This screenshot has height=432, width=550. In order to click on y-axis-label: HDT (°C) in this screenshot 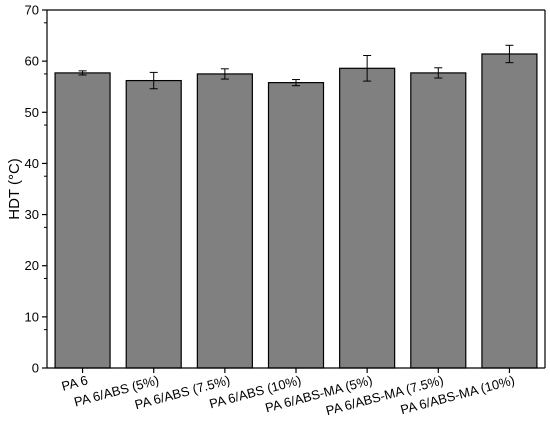, I will do `click(14, 189)`.